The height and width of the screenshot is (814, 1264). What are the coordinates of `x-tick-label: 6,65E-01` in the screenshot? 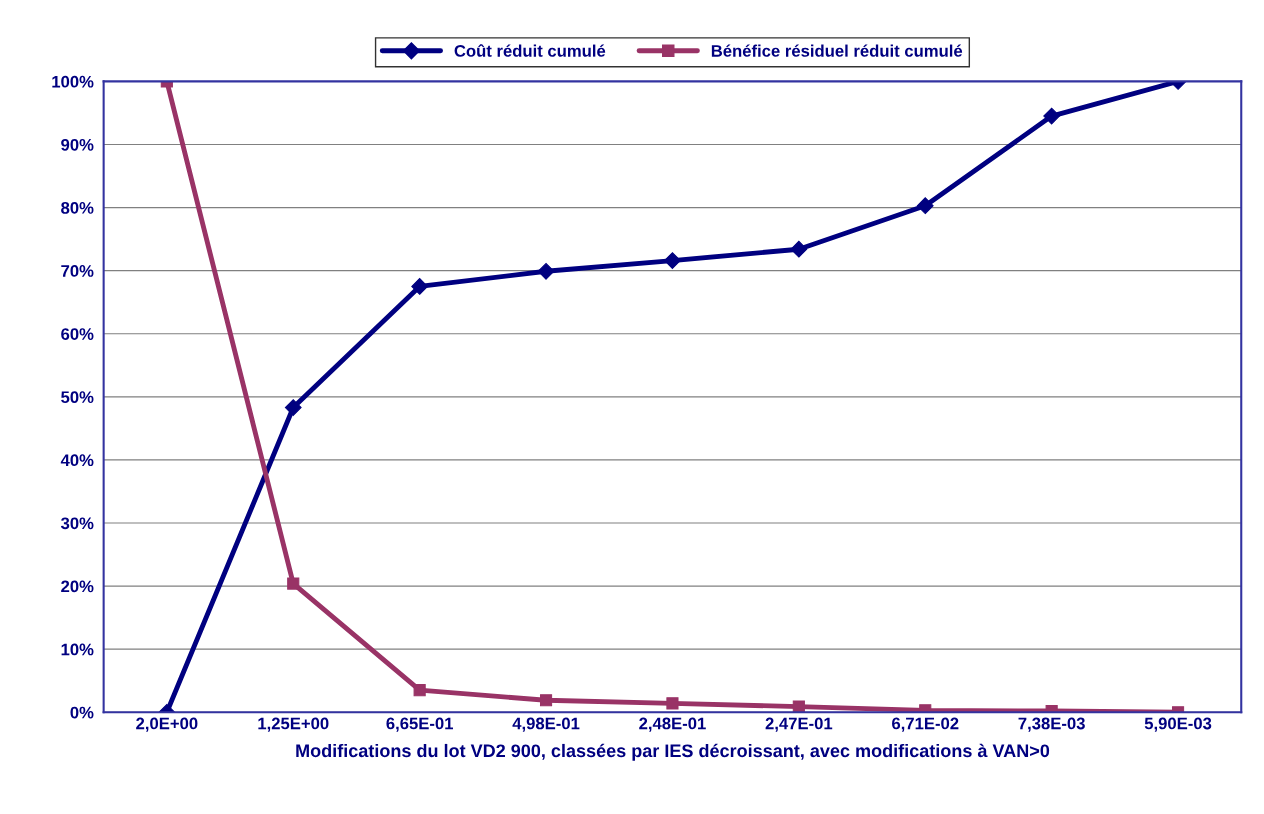 It's located at (420, 724).